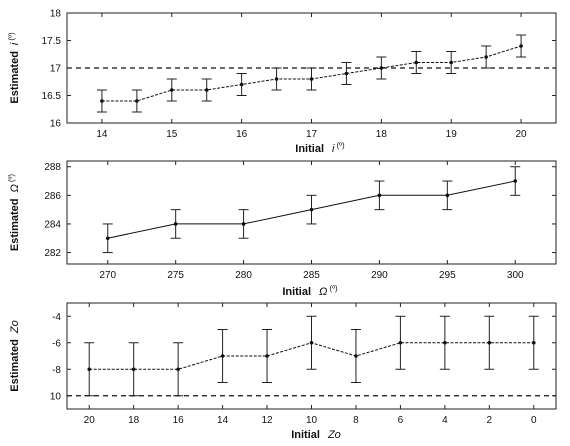 This screenshot has width=570, height=446. I want to click on y-axis-label-symbol: Ω, so click(15, 188).